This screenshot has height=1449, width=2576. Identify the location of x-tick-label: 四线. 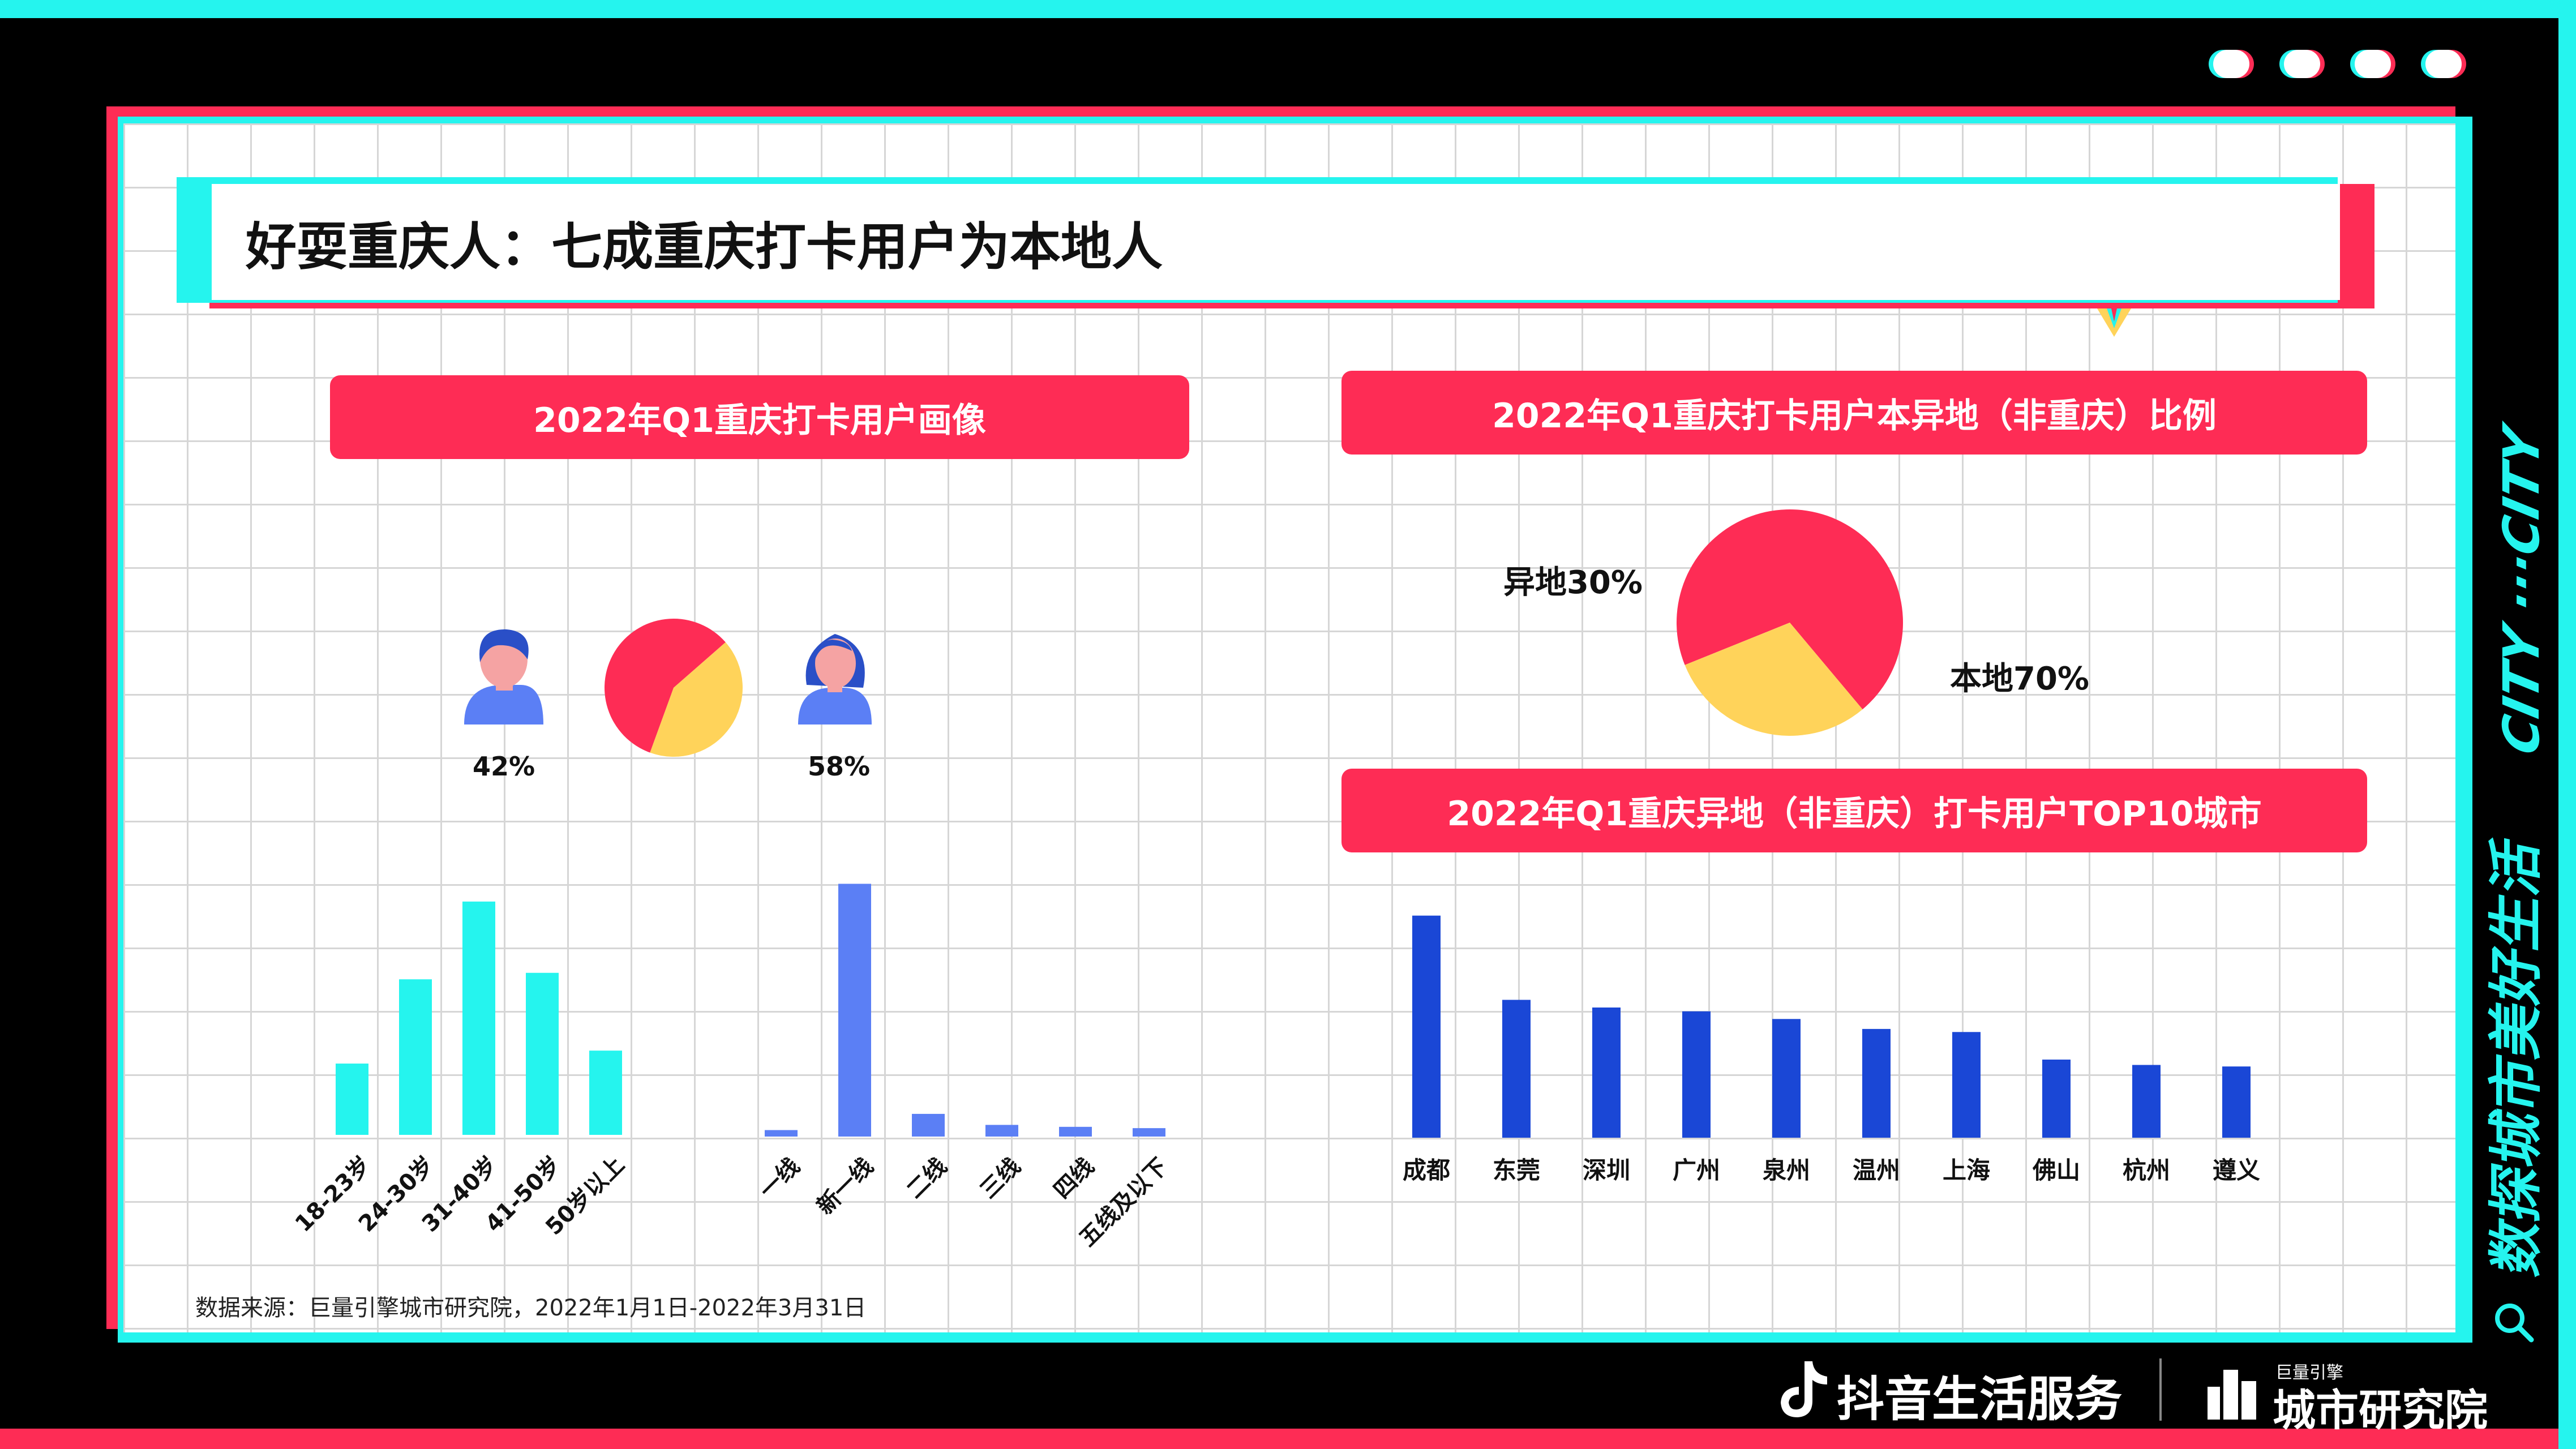
(1074, 1179).